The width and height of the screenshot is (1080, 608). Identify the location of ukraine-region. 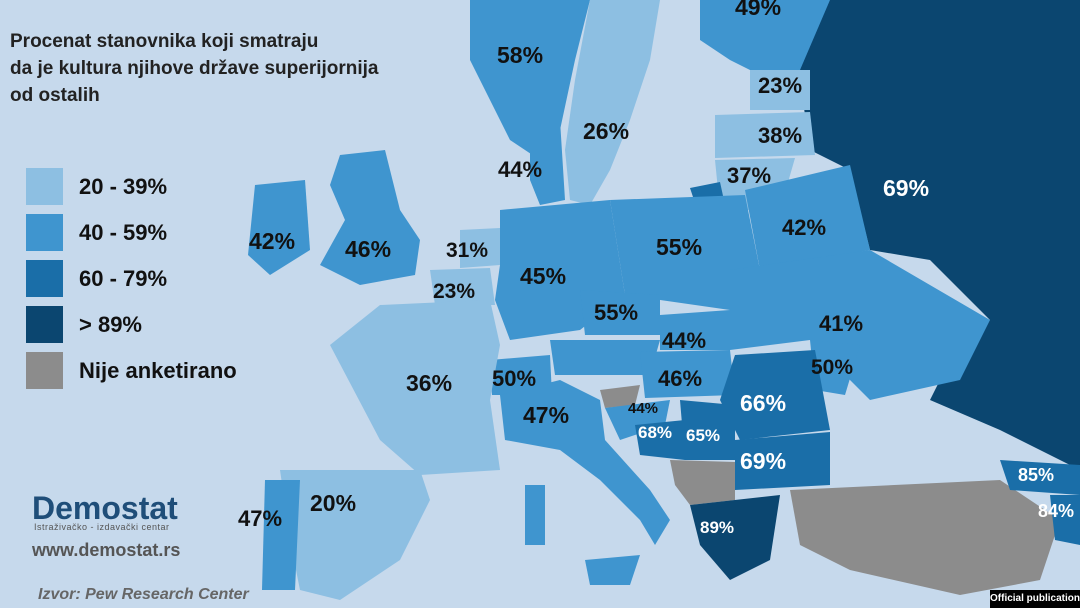
(860, 325).